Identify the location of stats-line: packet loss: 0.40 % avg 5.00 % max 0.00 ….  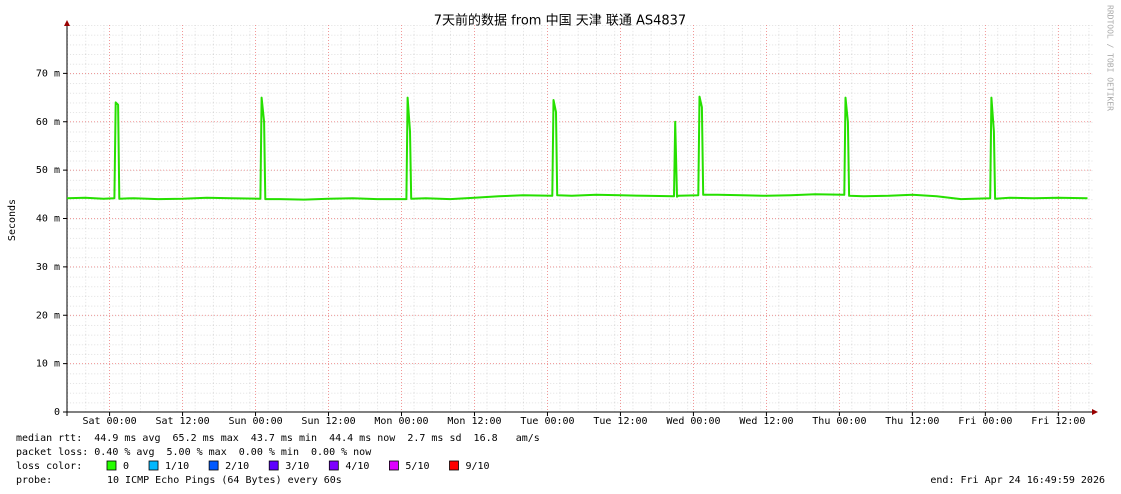
(194, 452).